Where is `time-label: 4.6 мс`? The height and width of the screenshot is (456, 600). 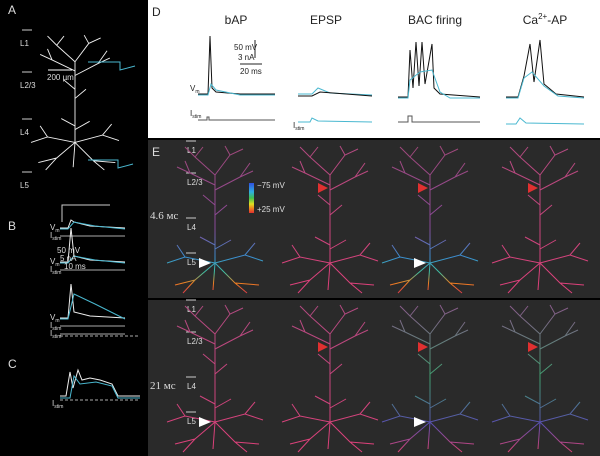
time-label: 4.6 мс is located at coordinates (164, 216).